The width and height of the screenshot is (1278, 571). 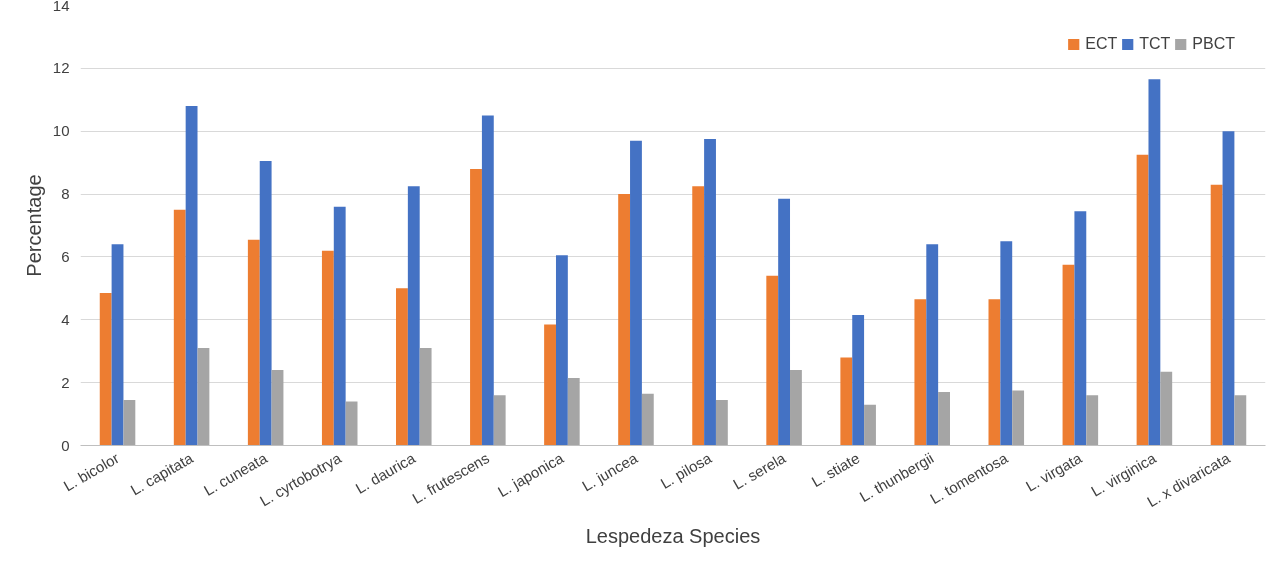 What do you see at coordinates (61, 7) in the screenshot?
I see `y-tick-label: 14` at bounding box center [61, 7].